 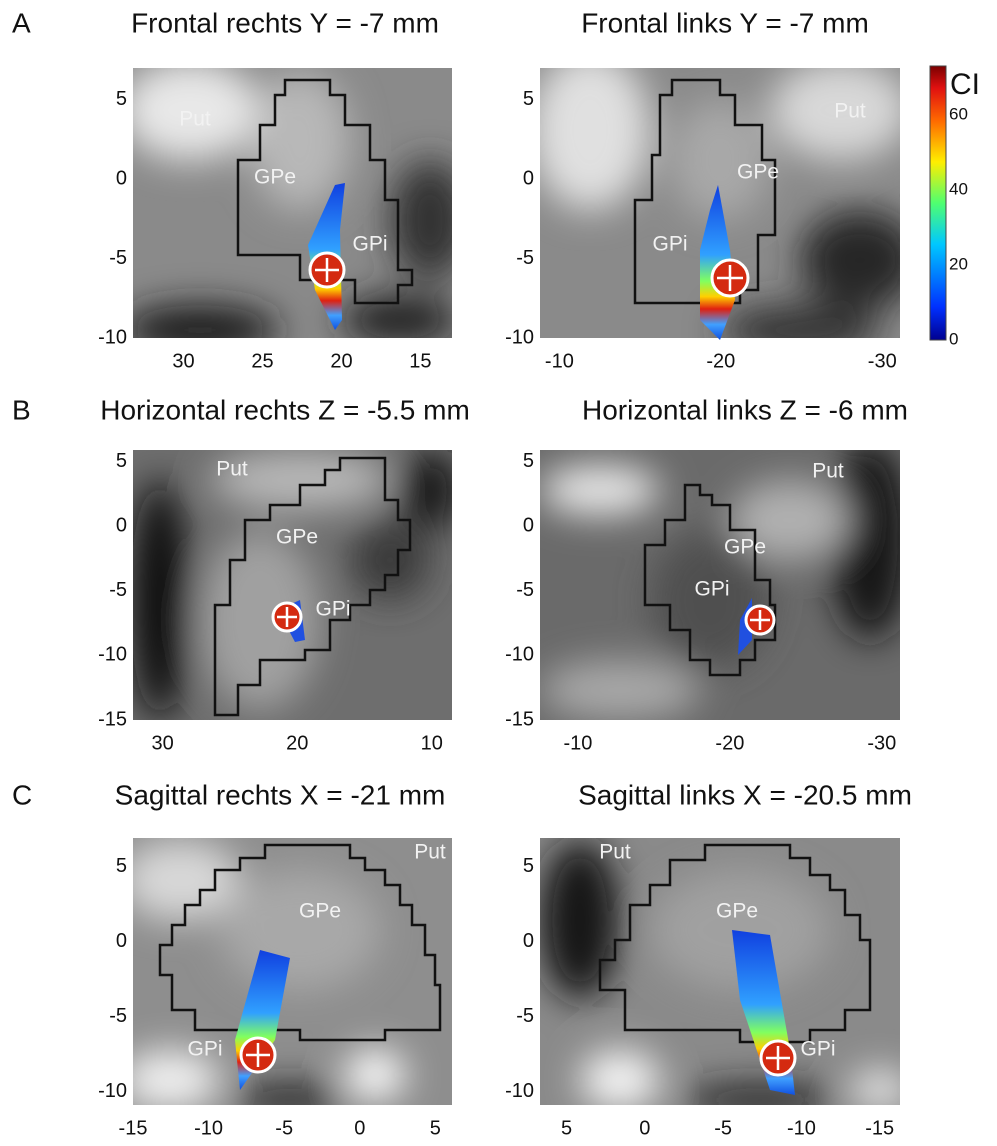 What do you see at coordinates (745, 794) in the screenshot?
I see `panel-title: Sagittal links X = -20.5 mm` at bounding box center [745, 794].